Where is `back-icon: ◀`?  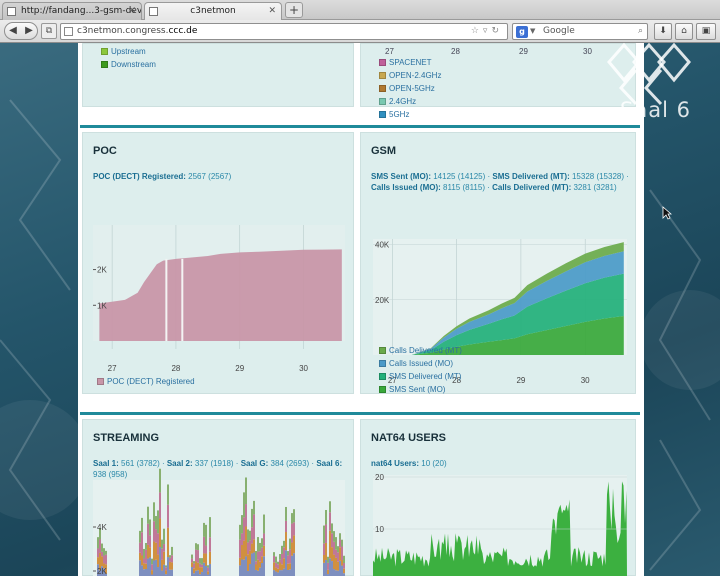 back-icon: ◀ is located at coordinates (13, 30).